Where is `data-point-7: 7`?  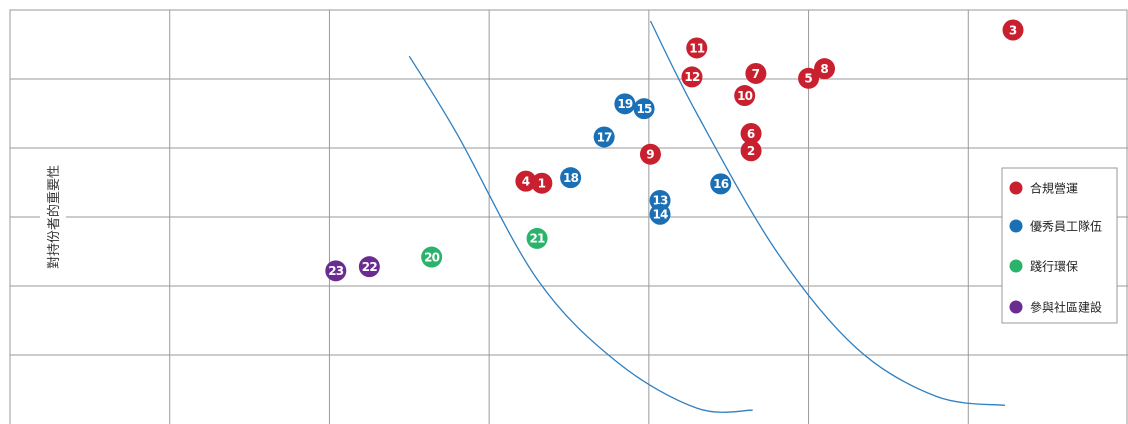
data-point-7: 7 is located at coordinates (756, 73).